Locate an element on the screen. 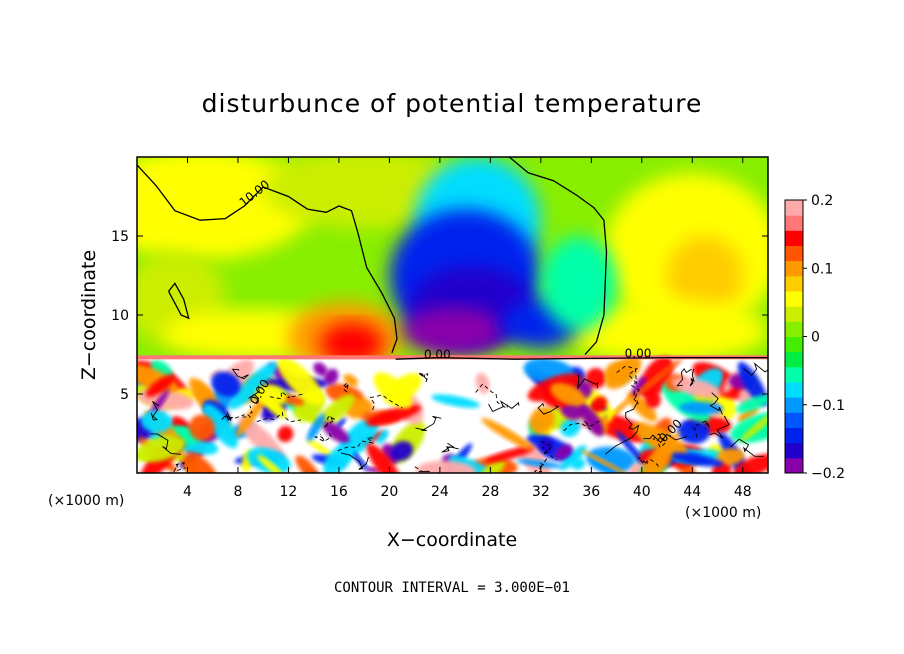  inversion-strip is located at coordinates (452, 357).